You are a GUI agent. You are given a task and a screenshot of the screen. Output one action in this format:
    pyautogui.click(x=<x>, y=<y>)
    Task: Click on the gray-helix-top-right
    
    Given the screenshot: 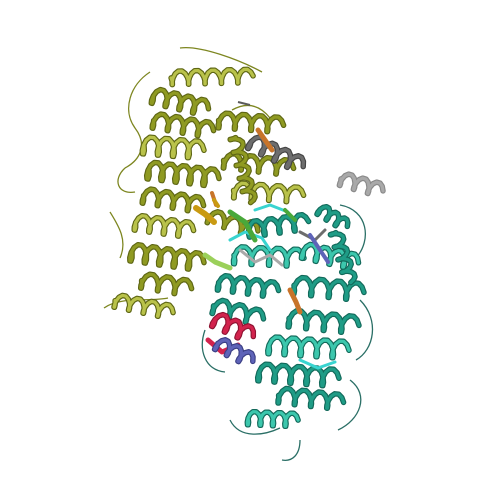 What is the action you would take?
    pyautogui.click(x=361, y=184)
    